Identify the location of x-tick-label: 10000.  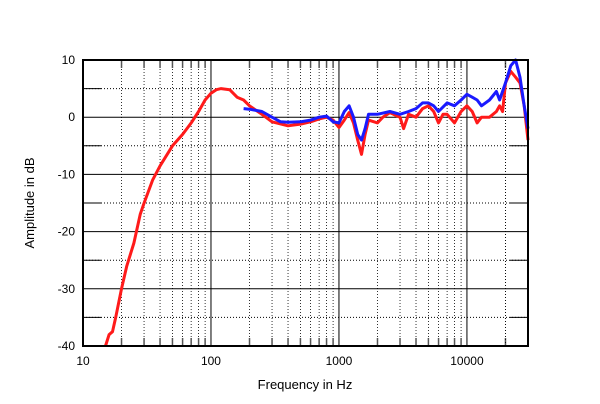
(467, 361).